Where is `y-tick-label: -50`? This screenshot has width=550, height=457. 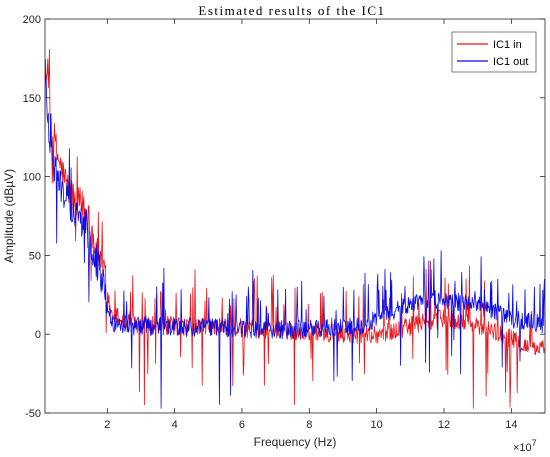
y-tick-label: -50 is located at coordinates (33, 414).